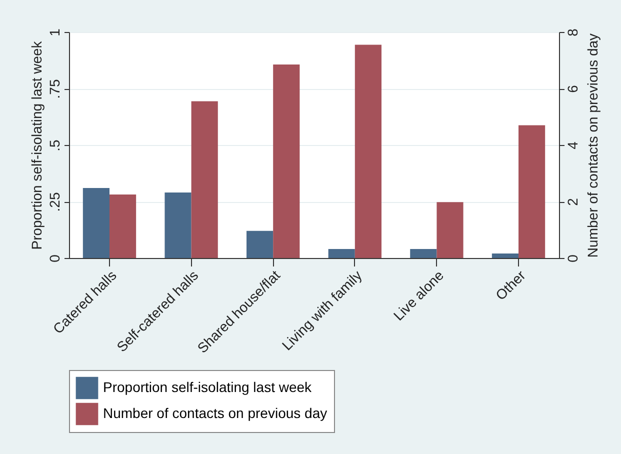  Describe the element at coordinates (572, 88) in the screenshot. I see `y2-tick-label: 6` at that location.